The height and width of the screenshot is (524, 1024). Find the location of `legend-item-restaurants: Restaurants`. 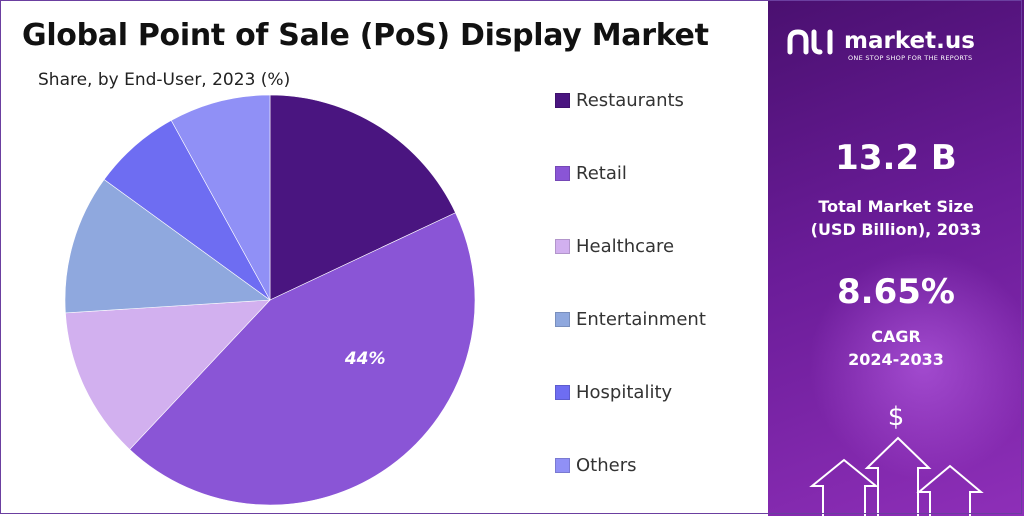

legend-item-restaurants: Restaurants is located at coordinates (630, 100).